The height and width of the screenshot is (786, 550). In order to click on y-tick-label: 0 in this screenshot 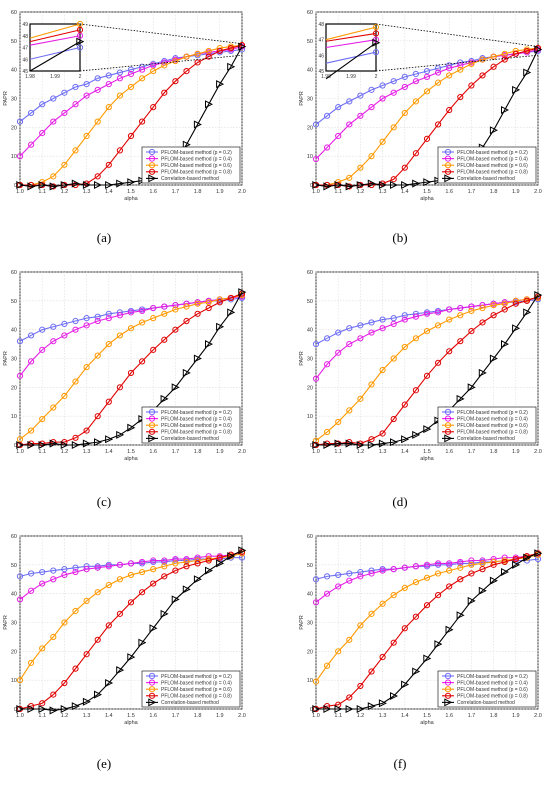, I will do `click(311, 710)`.